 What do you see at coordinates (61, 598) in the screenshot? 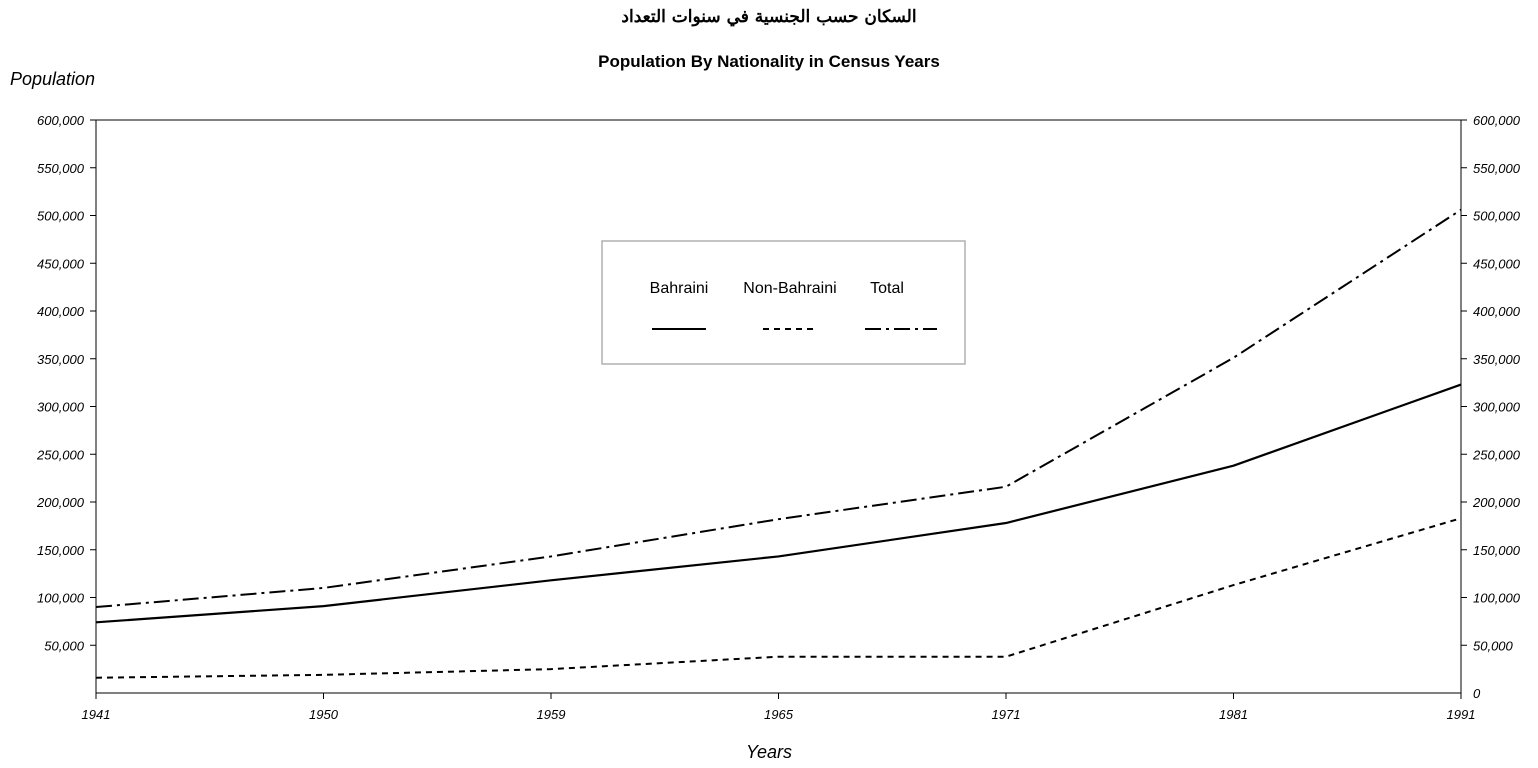
I see `y-tick-label-left: 100,000` at bounding box center [61, 598].